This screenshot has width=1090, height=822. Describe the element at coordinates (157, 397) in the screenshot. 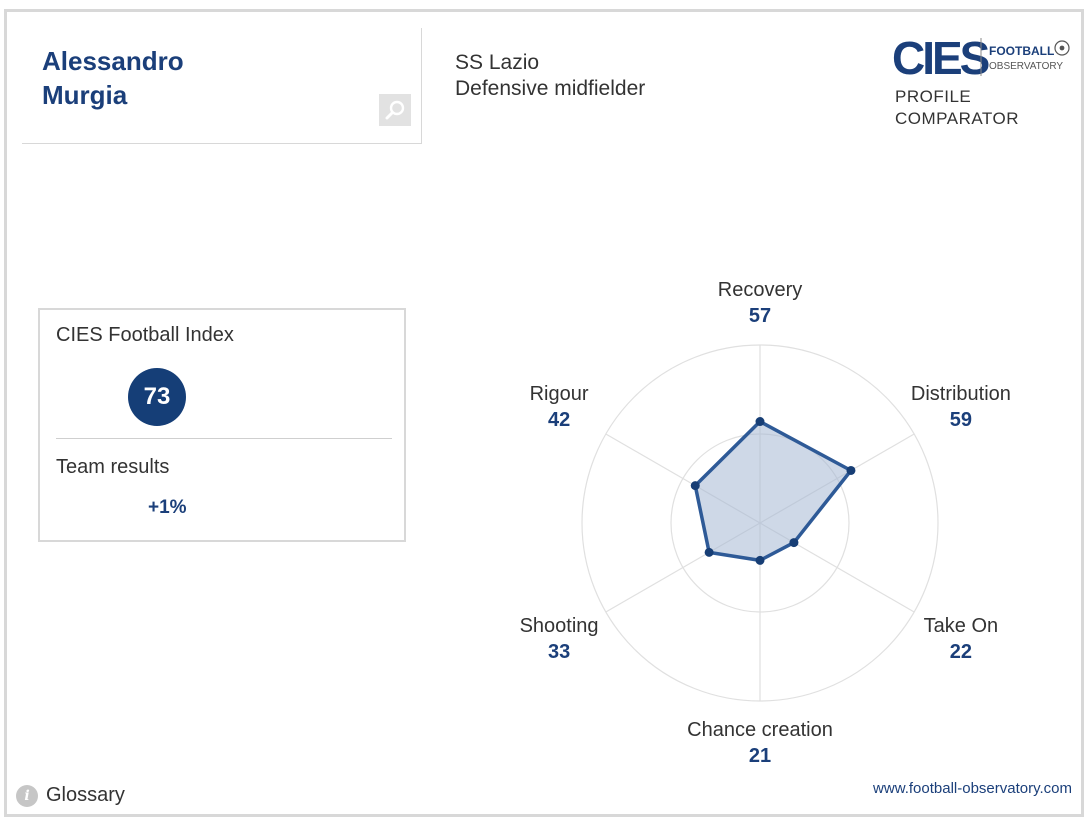

I see `index-value-badge: 73` at that location.